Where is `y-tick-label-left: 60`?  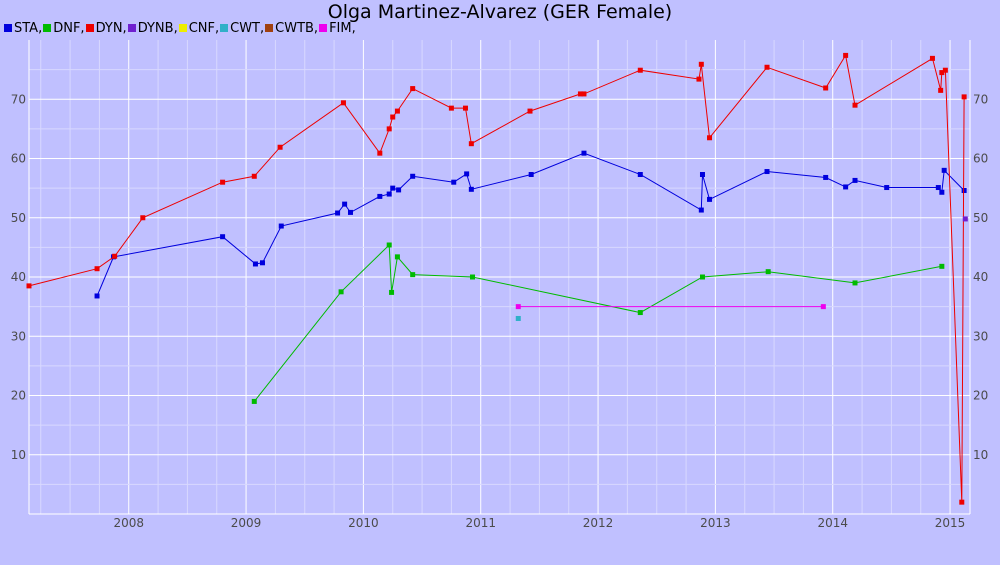 y-tick-label-left: 60 is located at coordinates (18, 159).